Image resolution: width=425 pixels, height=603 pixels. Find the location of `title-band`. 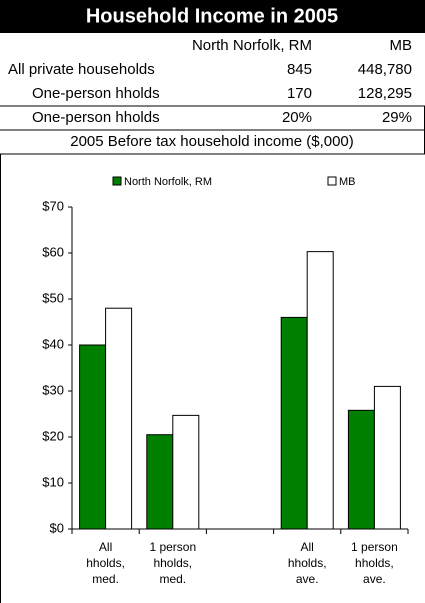

title-band is located at coordinates (212, 16).